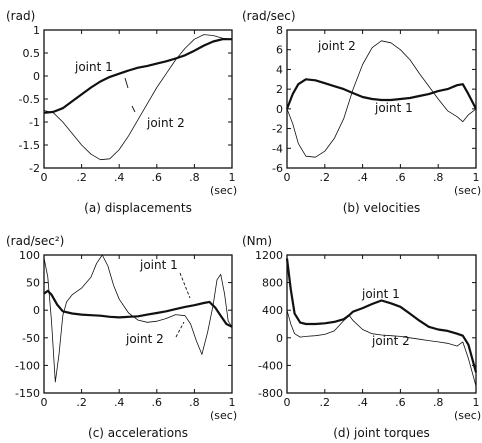  I want to click on y-tick-label: -100, so click(27, 365).